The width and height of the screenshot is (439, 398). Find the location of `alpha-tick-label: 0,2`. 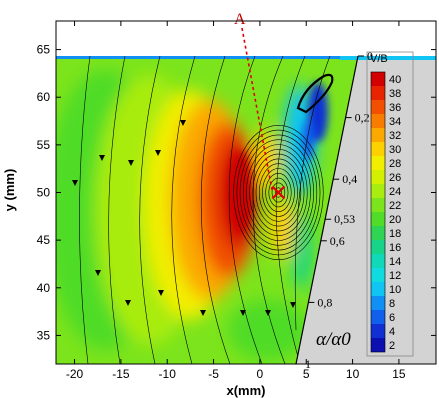

alpha-tick-label: 0,2 is located at coordinates (362, 118).